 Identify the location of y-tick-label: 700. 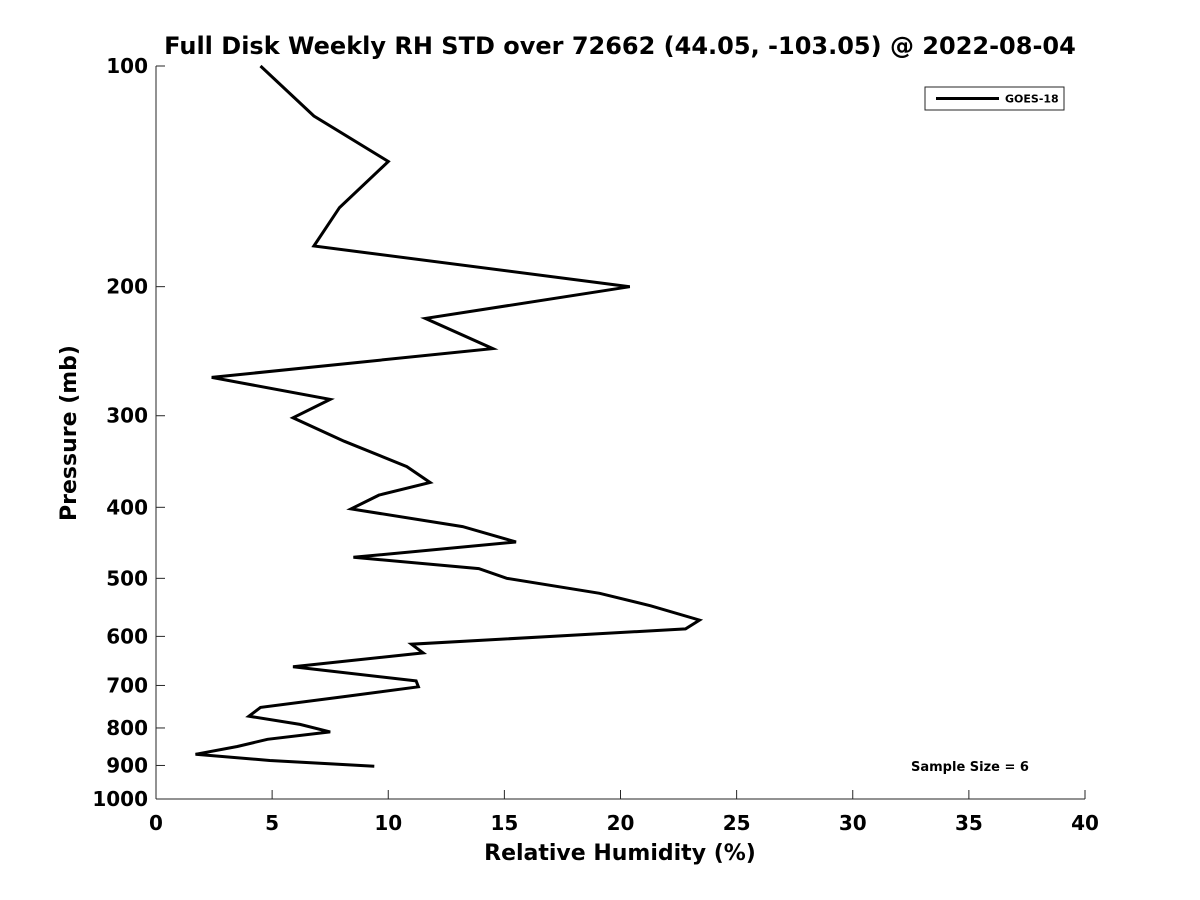
(127, 685).